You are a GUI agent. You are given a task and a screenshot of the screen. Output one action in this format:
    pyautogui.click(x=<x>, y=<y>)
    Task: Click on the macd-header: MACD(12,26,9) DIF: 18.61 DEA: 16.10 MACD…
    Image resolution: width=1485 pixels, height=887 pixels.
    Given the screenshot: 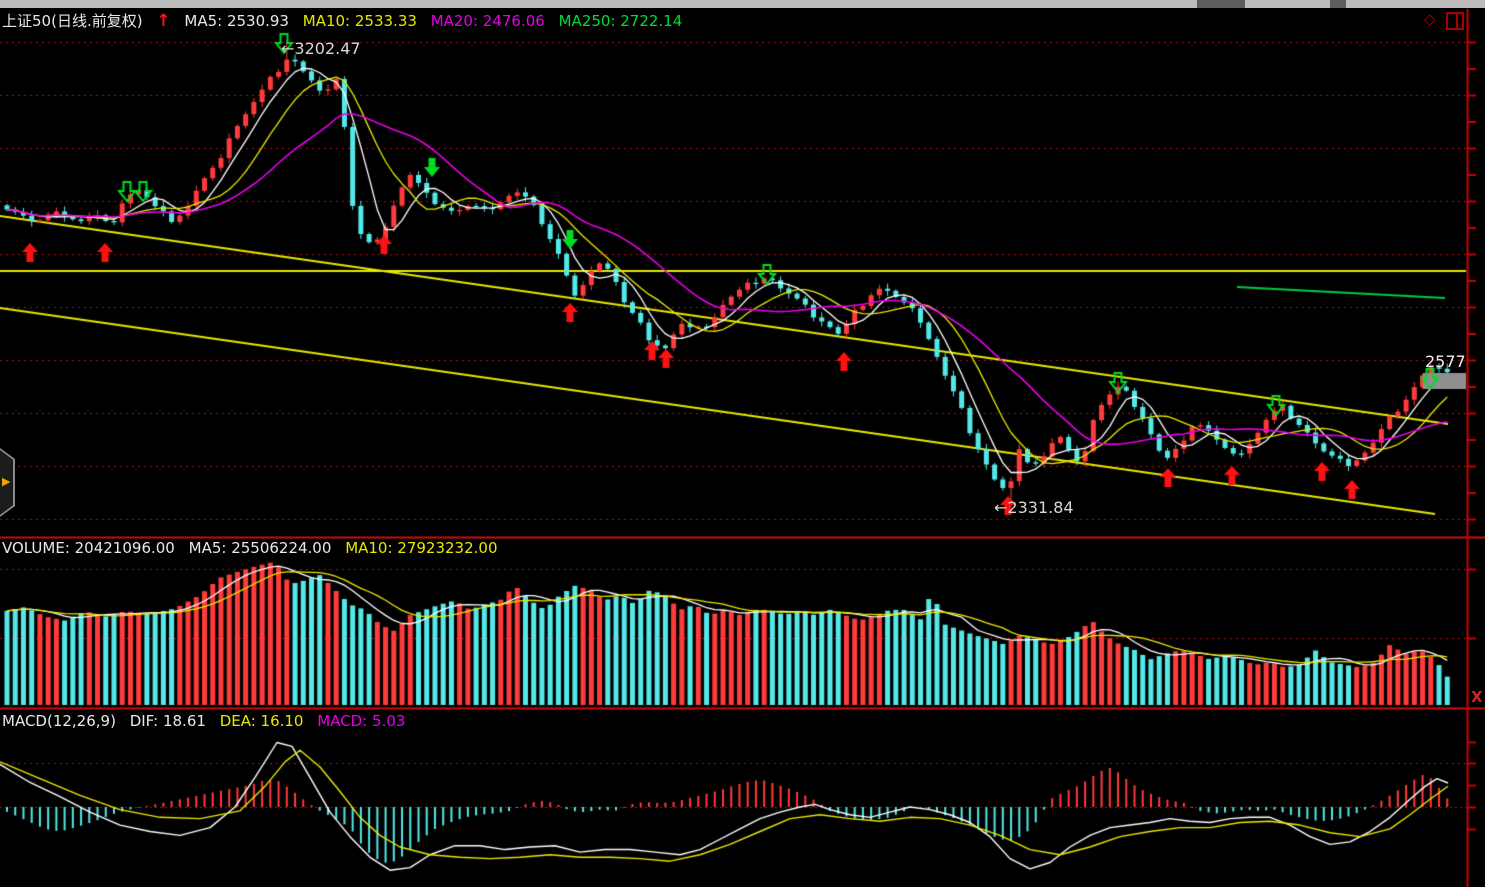 What is the action you would take?
    pyautogui.click(x=208, y=721)
    